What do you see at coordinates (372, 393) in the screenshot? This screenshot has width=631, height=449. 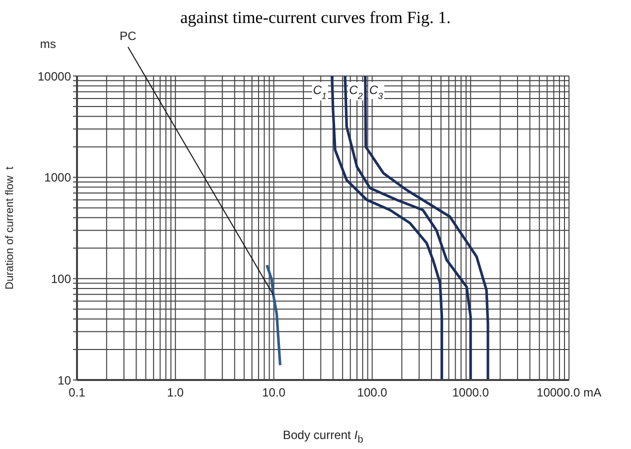 I see `x-tick-label: 100.0` at bounding box center [372, 393].